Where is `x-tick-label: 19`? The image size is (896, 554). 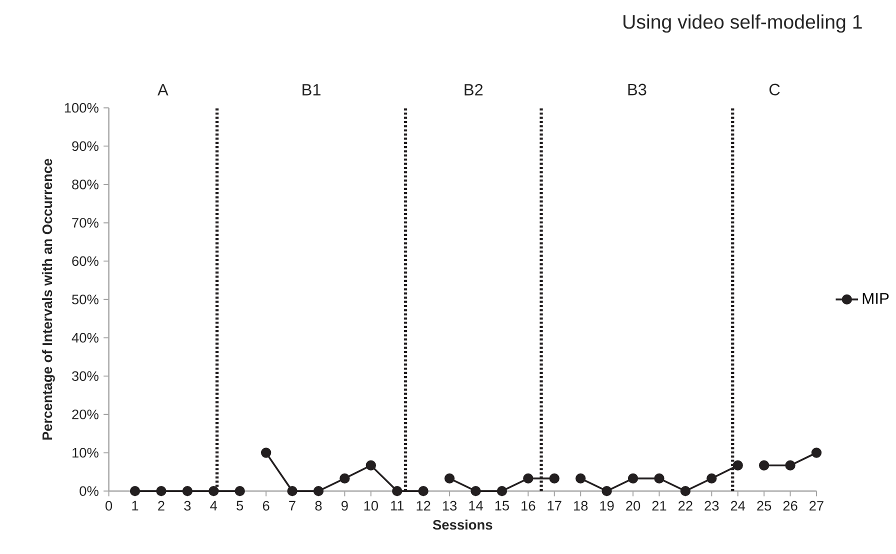 x-tick-label: 19 is located at coordinates (607, 506).